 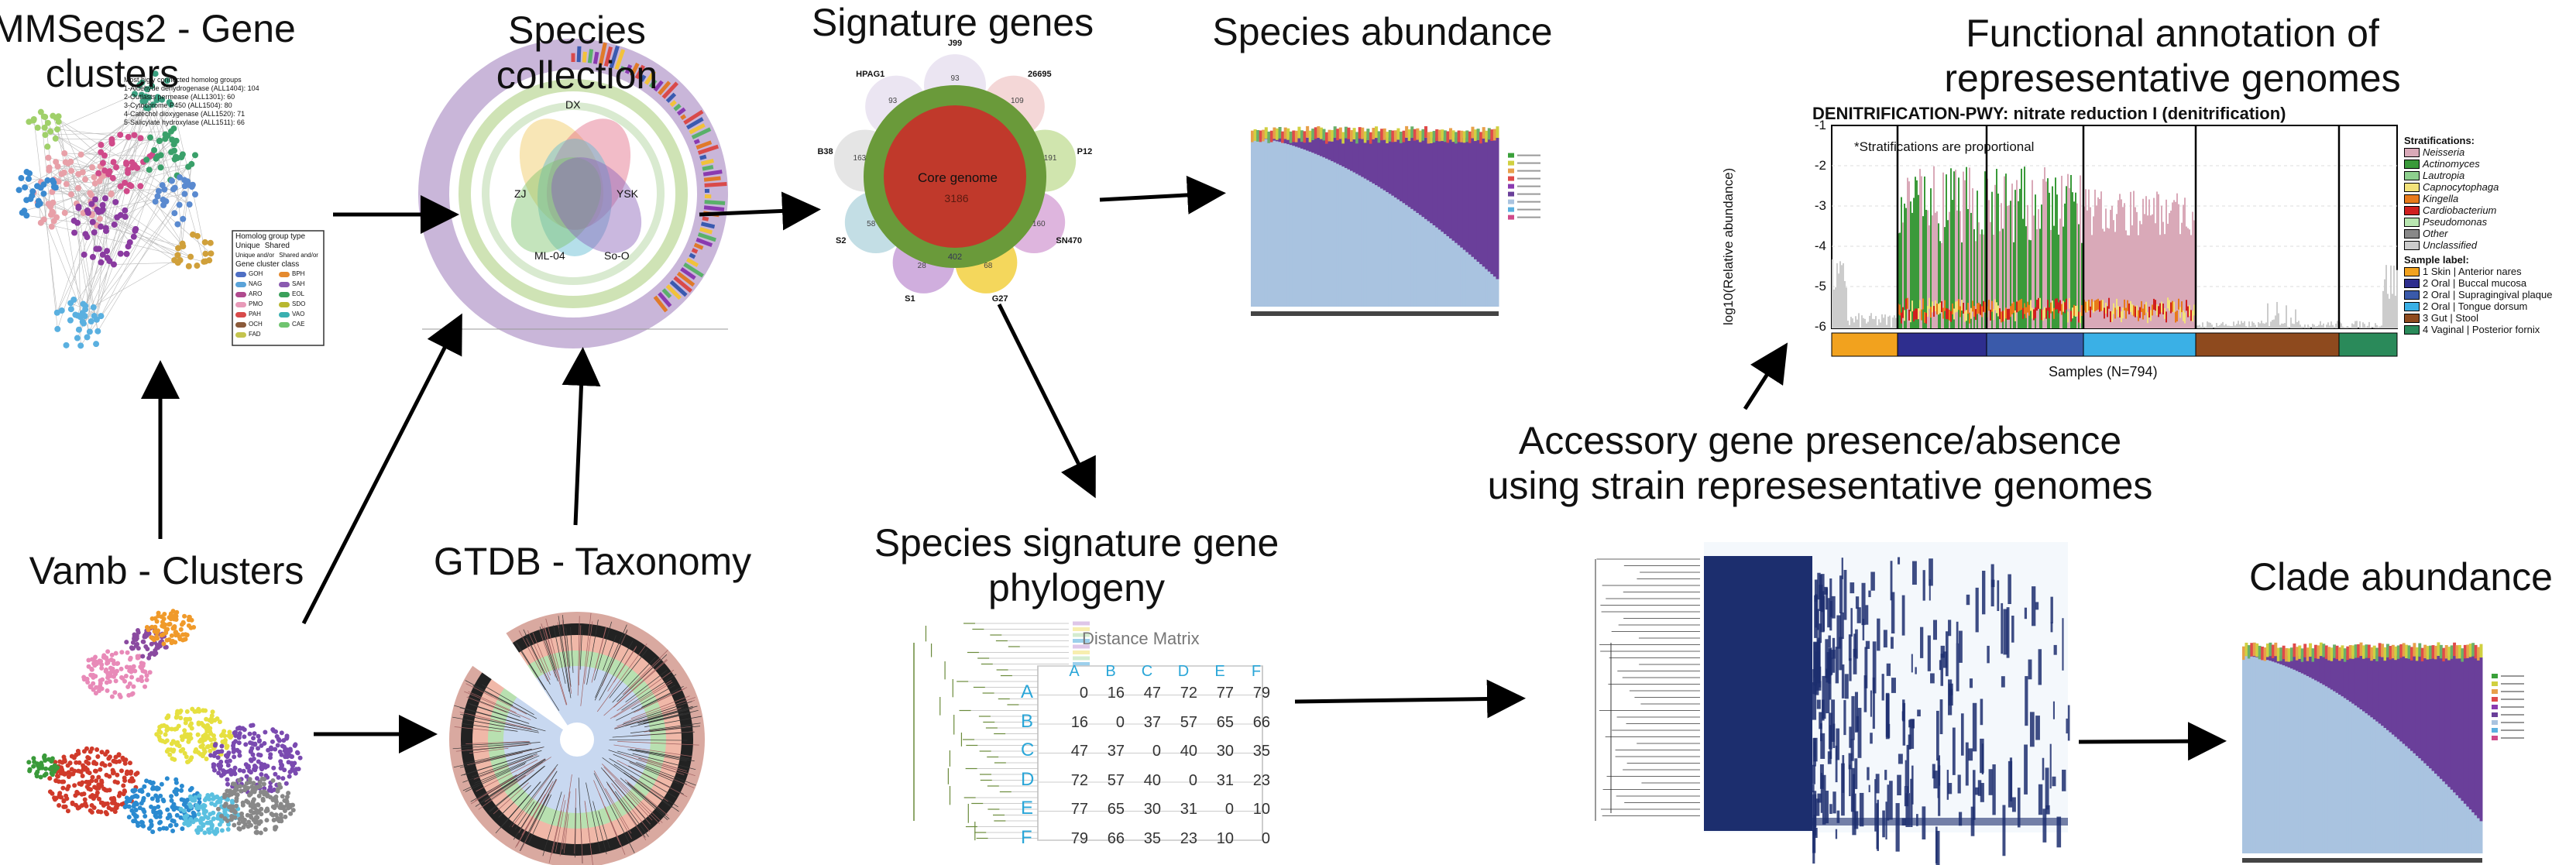 What do you see at coordinates (2495, 676) in the screenshot?
I see `abundance-legend-swatch` at bounding box center [2495, 676].